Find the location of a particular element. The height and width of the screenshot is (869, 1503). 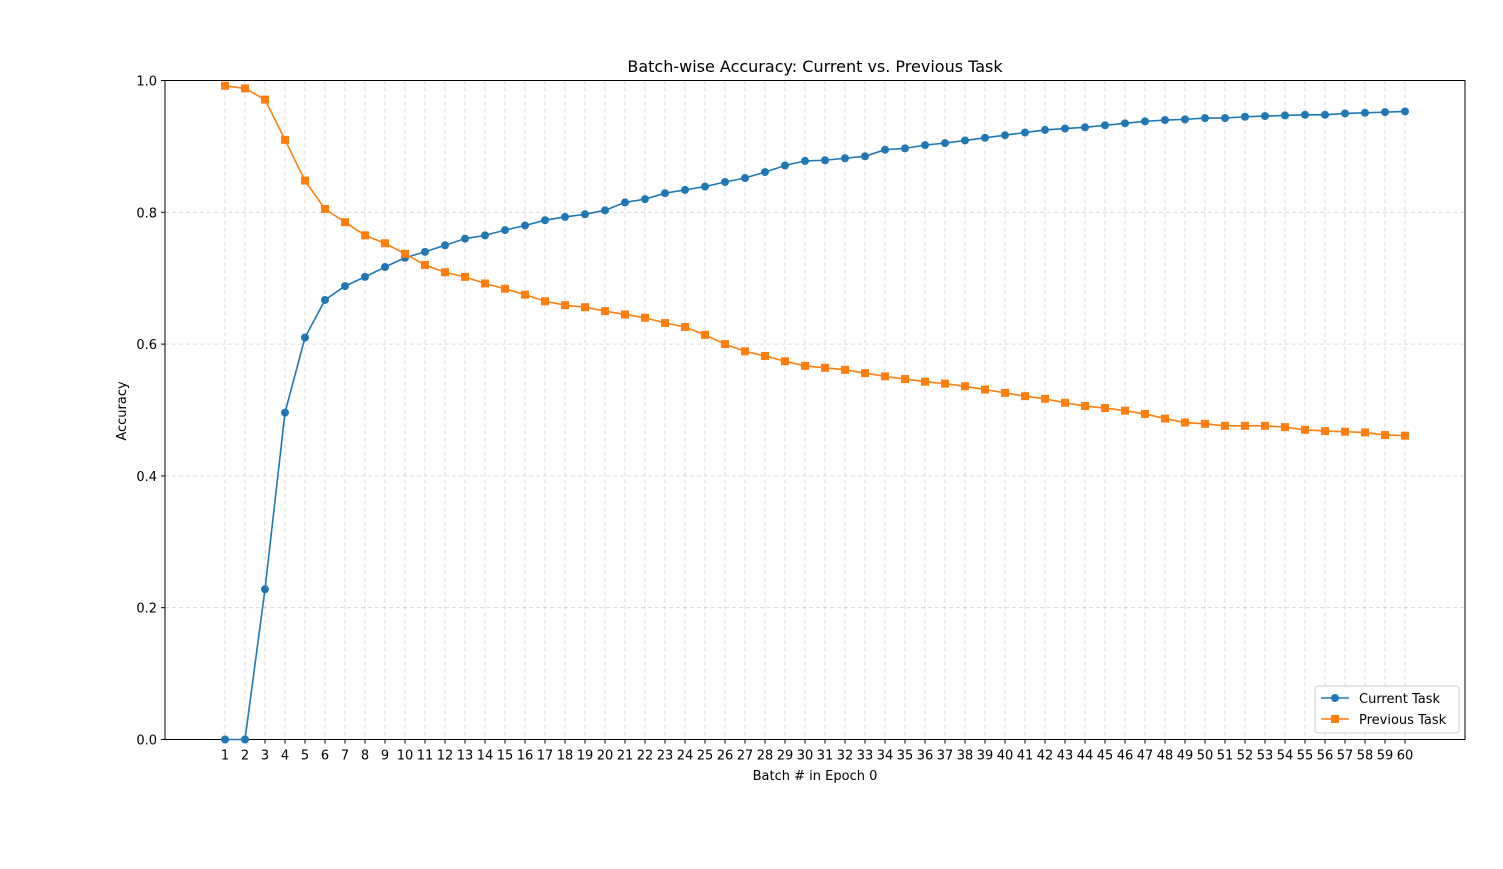

x-tick-label: 3 is located at coordinates (265, 756).